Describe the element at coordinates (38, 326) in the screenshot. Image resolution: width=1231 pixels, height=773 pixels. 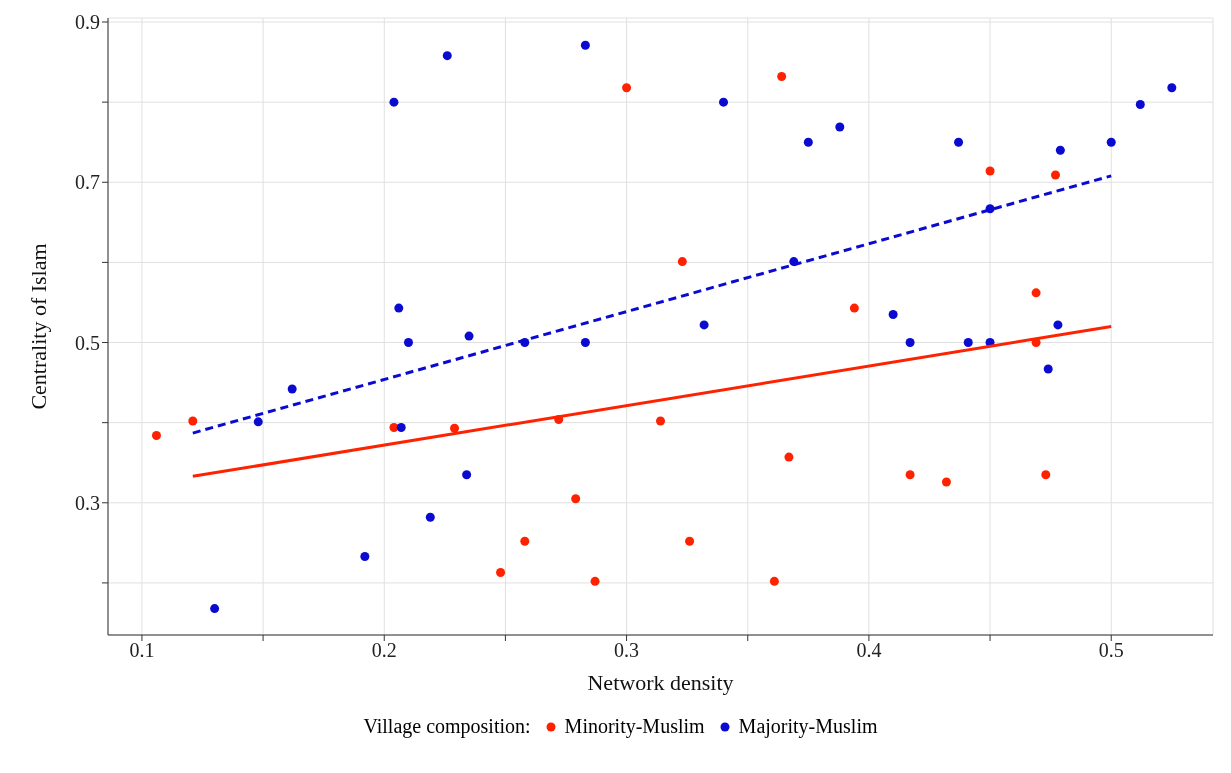
I see `y-axis-title: Centrality of Islam` at that location.